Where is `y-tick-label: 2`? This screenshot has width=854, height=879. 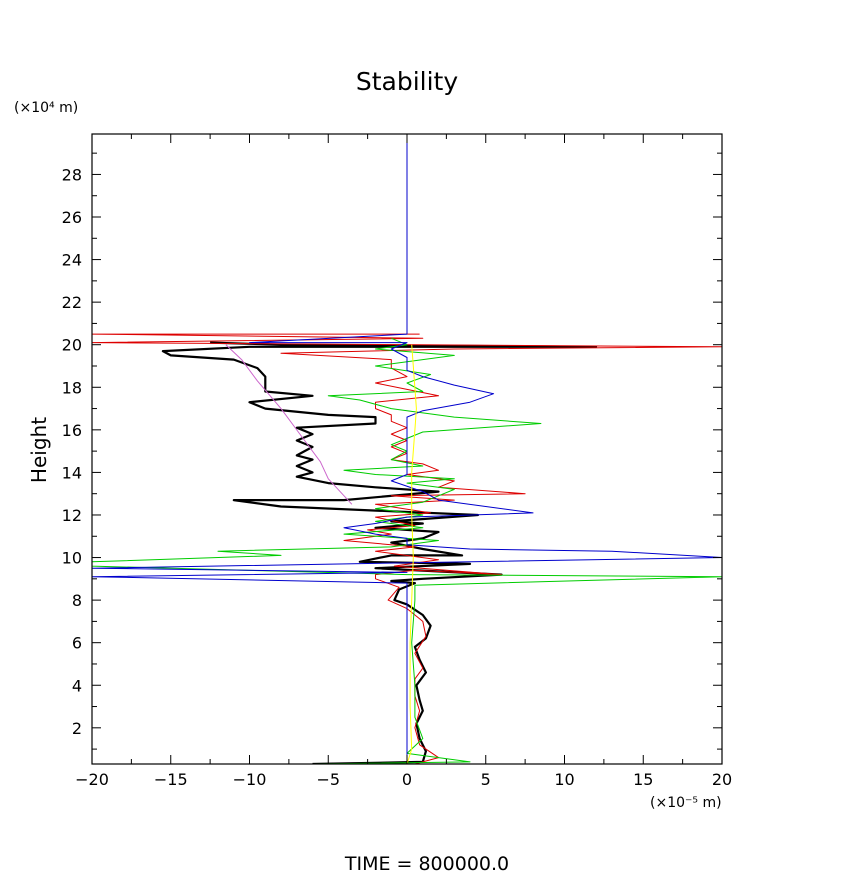
y-tick-label: 2 is located at coordinates (77, 728).